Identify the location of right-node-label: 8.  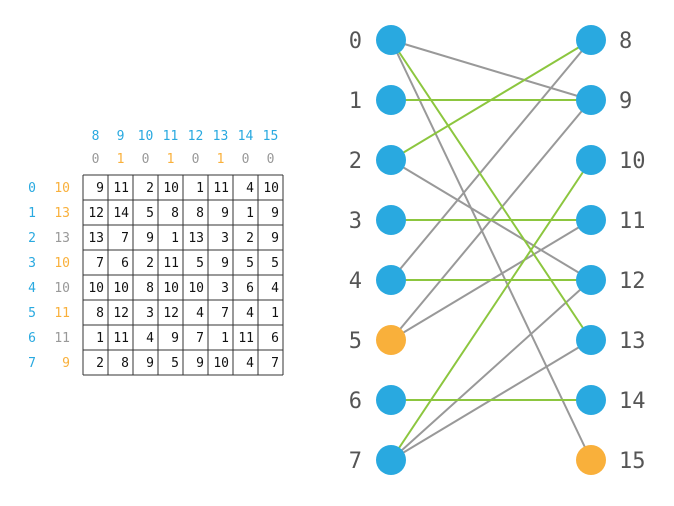
(625, 41).